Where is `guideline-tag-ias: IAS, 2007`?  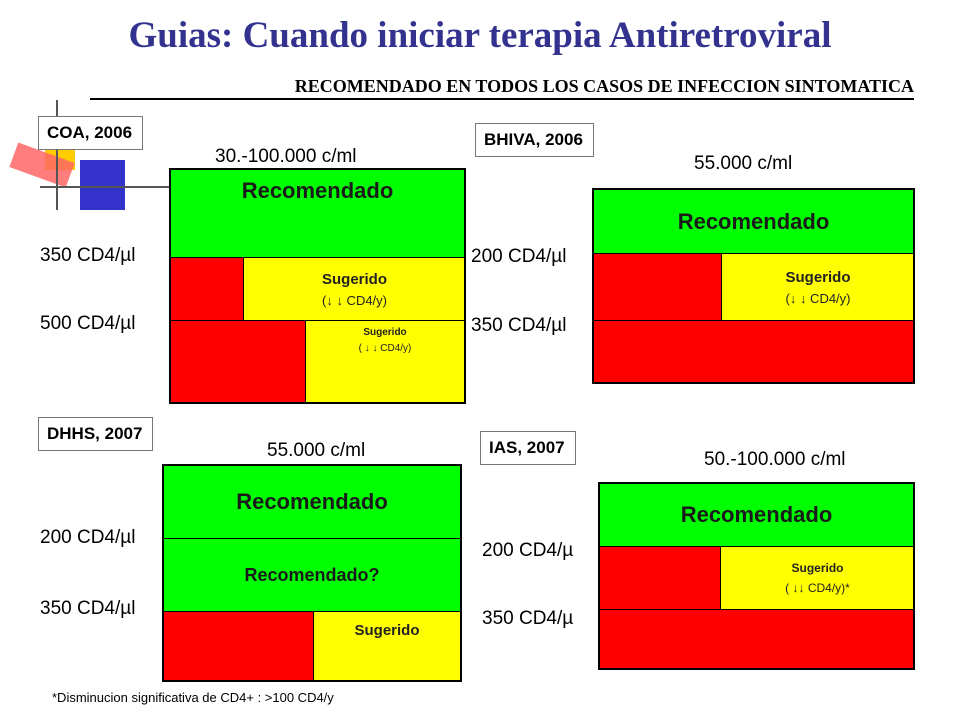
guideline-tag-ias: IAS, 2007 is located at coordinates (528, 448).